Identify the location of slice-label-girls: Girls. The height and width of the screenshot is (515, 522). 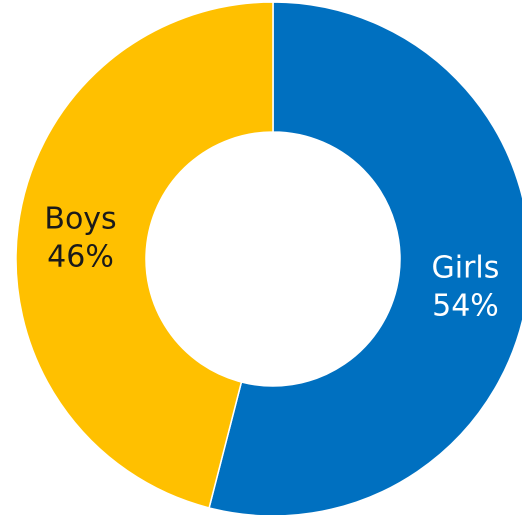
(466, 267).